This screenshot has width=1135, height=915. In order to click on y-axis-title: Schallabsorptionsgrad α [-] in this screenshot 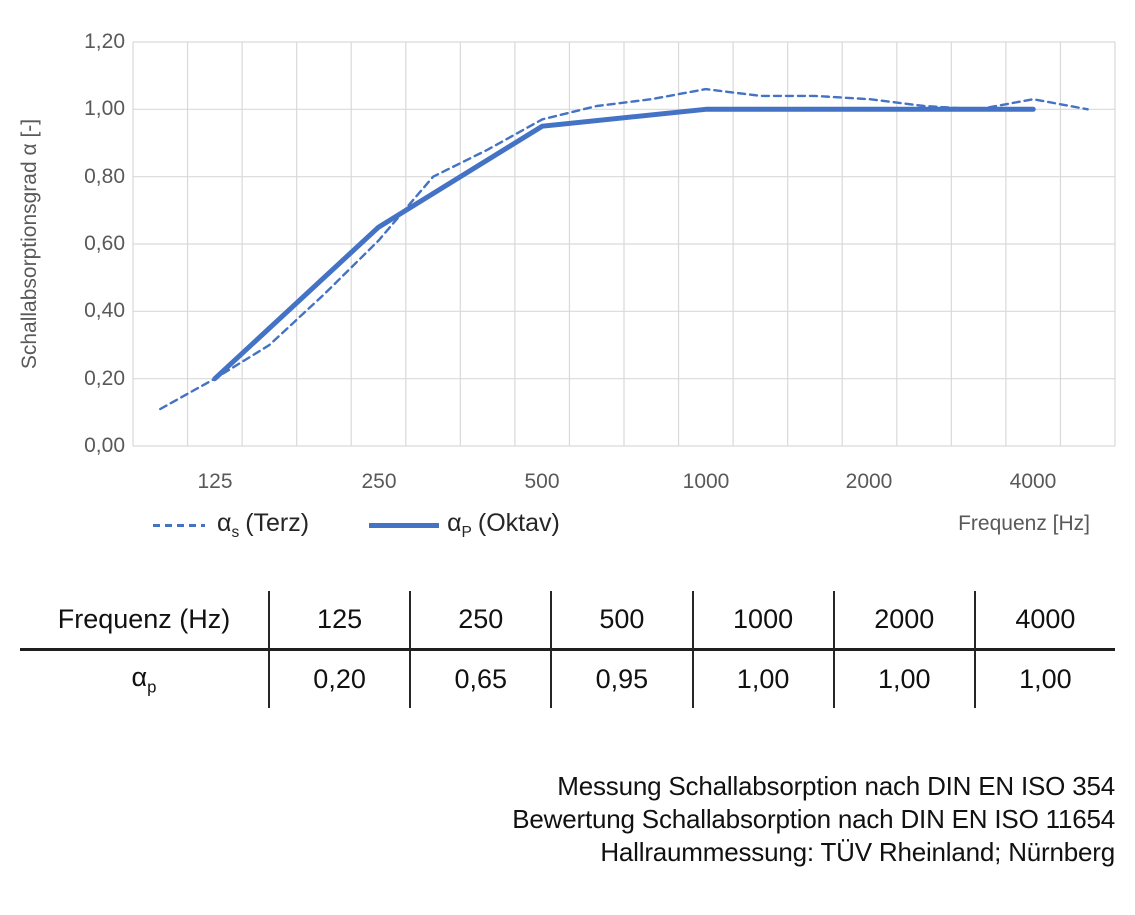, I will do `click(29, 244)`.